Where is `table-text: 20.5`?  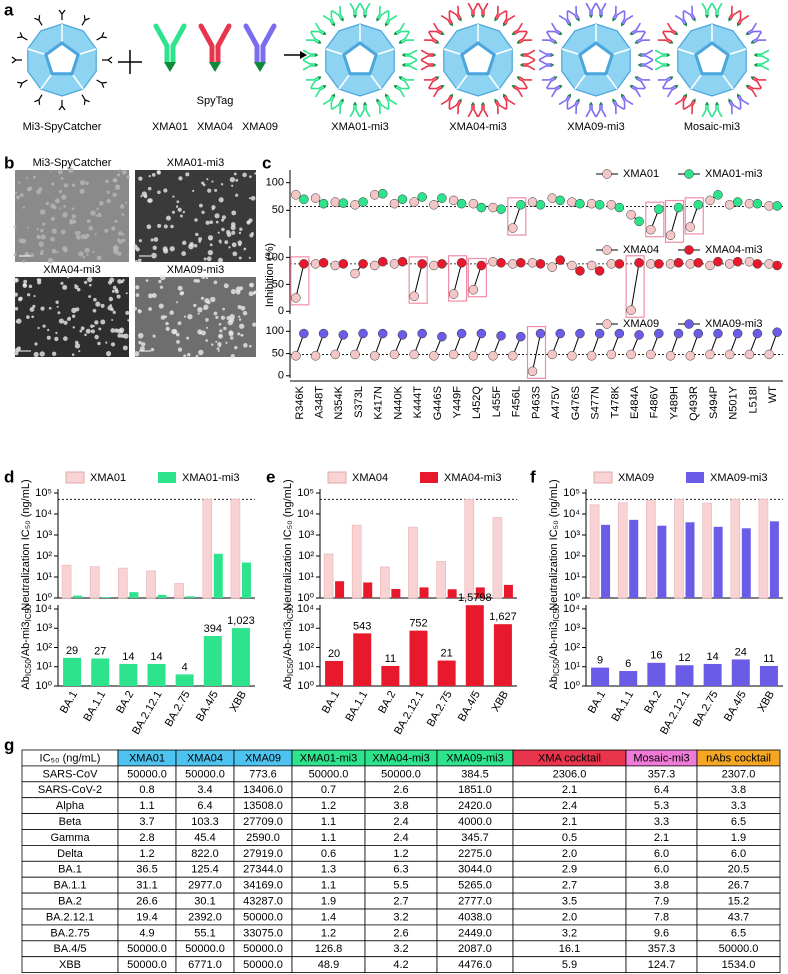
table-text: 20.5 is located at coordinates (738, 870).